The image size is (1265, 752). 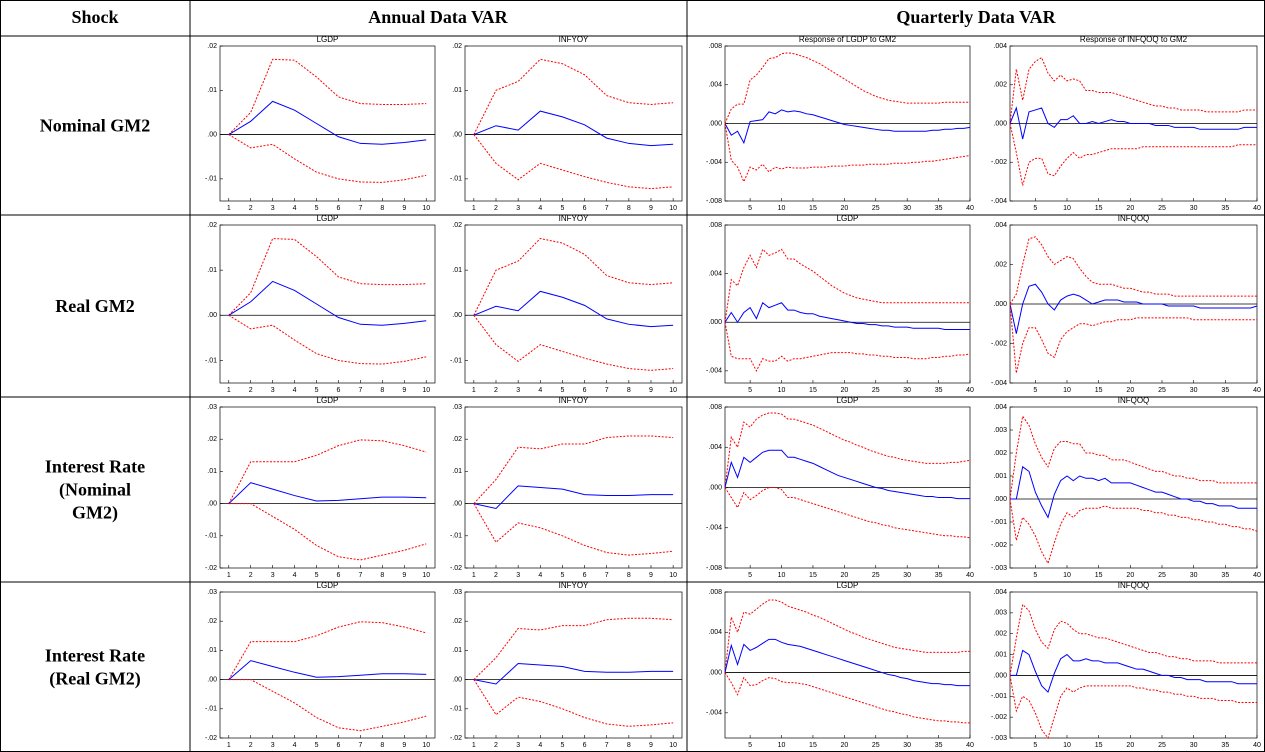 What do you see at coordinates (457, 134) in the screenshot?
I see `y-tick-label: .00` at bounding box center [457, 134].